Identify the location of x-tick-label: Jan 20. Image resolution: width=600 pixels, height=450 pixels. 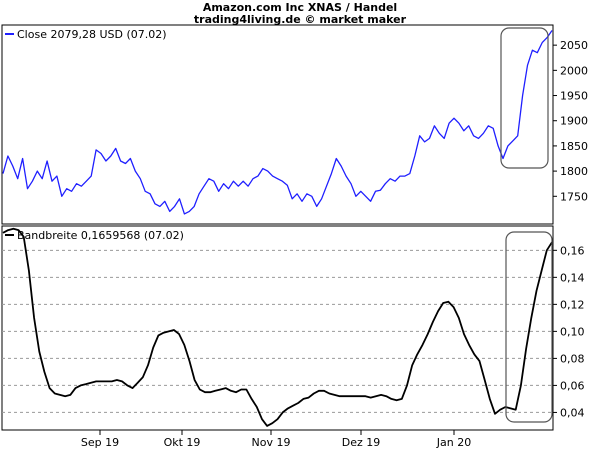
(453, 442).